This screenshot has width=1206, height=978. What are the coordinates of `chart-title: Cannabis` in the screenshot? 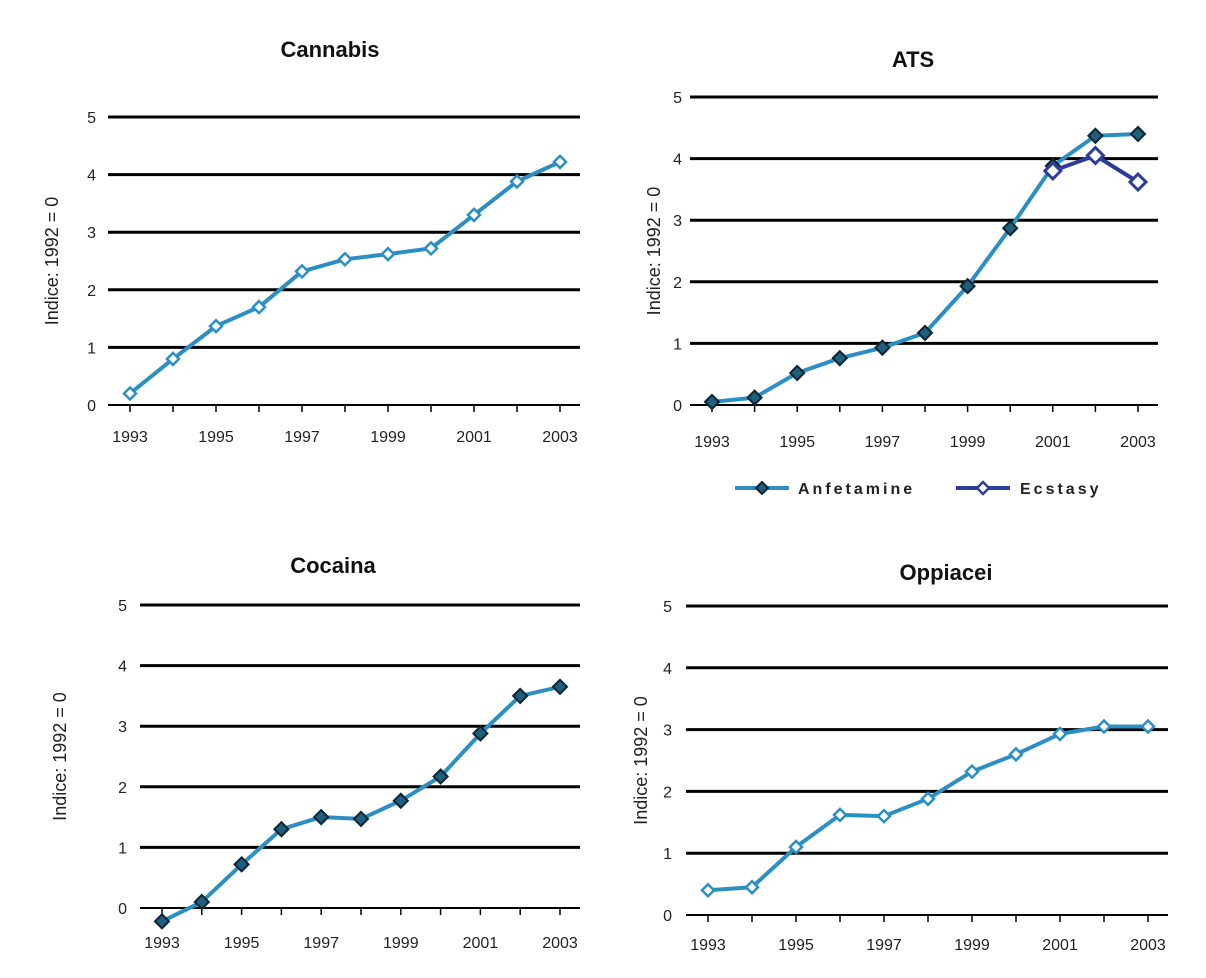 It's located at (329, 49).